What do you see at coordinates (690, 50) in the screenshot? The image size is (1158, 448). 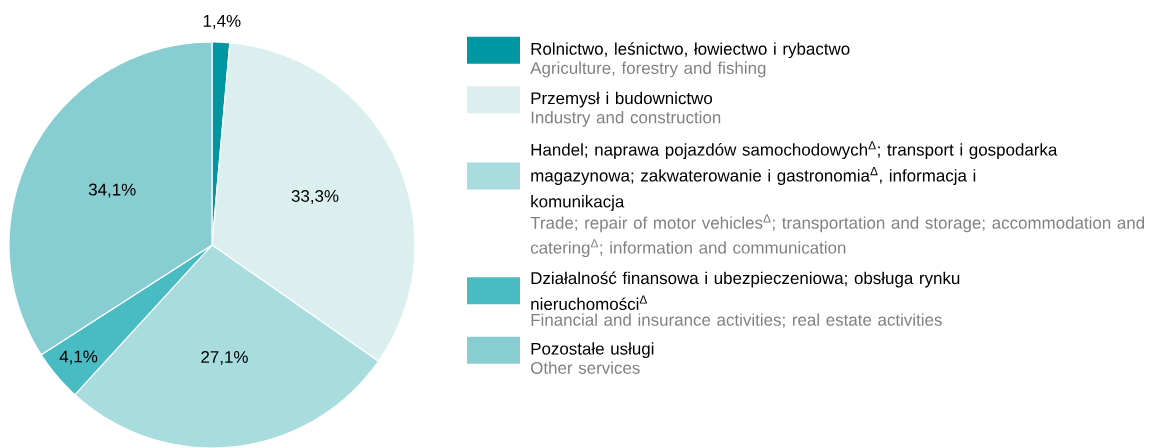 I see `legend-label: Rolnictwo, leśnictwo, łowiectwo i rybactwo` at bounding box center [690, 50].